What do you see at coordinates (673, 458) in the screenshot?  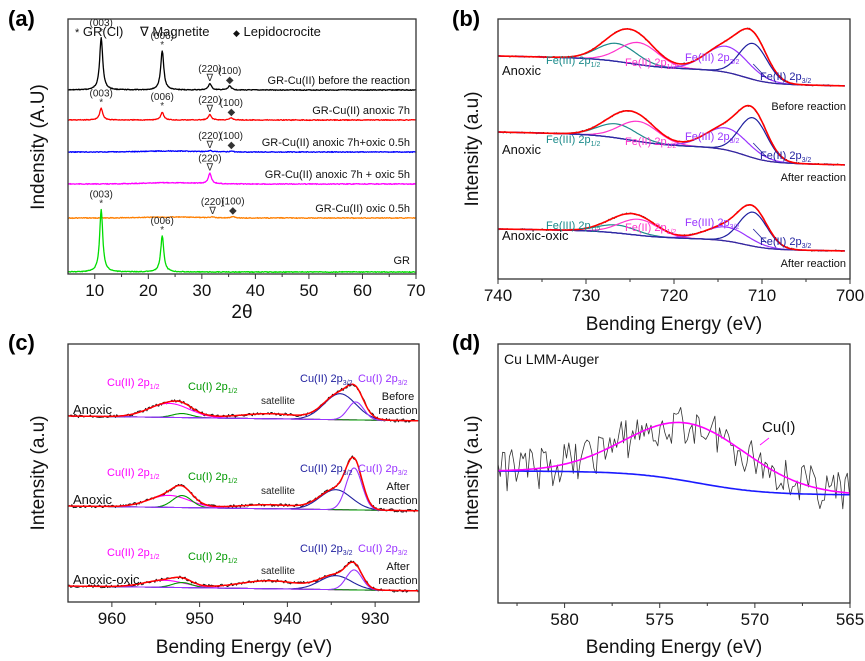 I see `raw-spectrum-line` at bounding box center [673, 458].